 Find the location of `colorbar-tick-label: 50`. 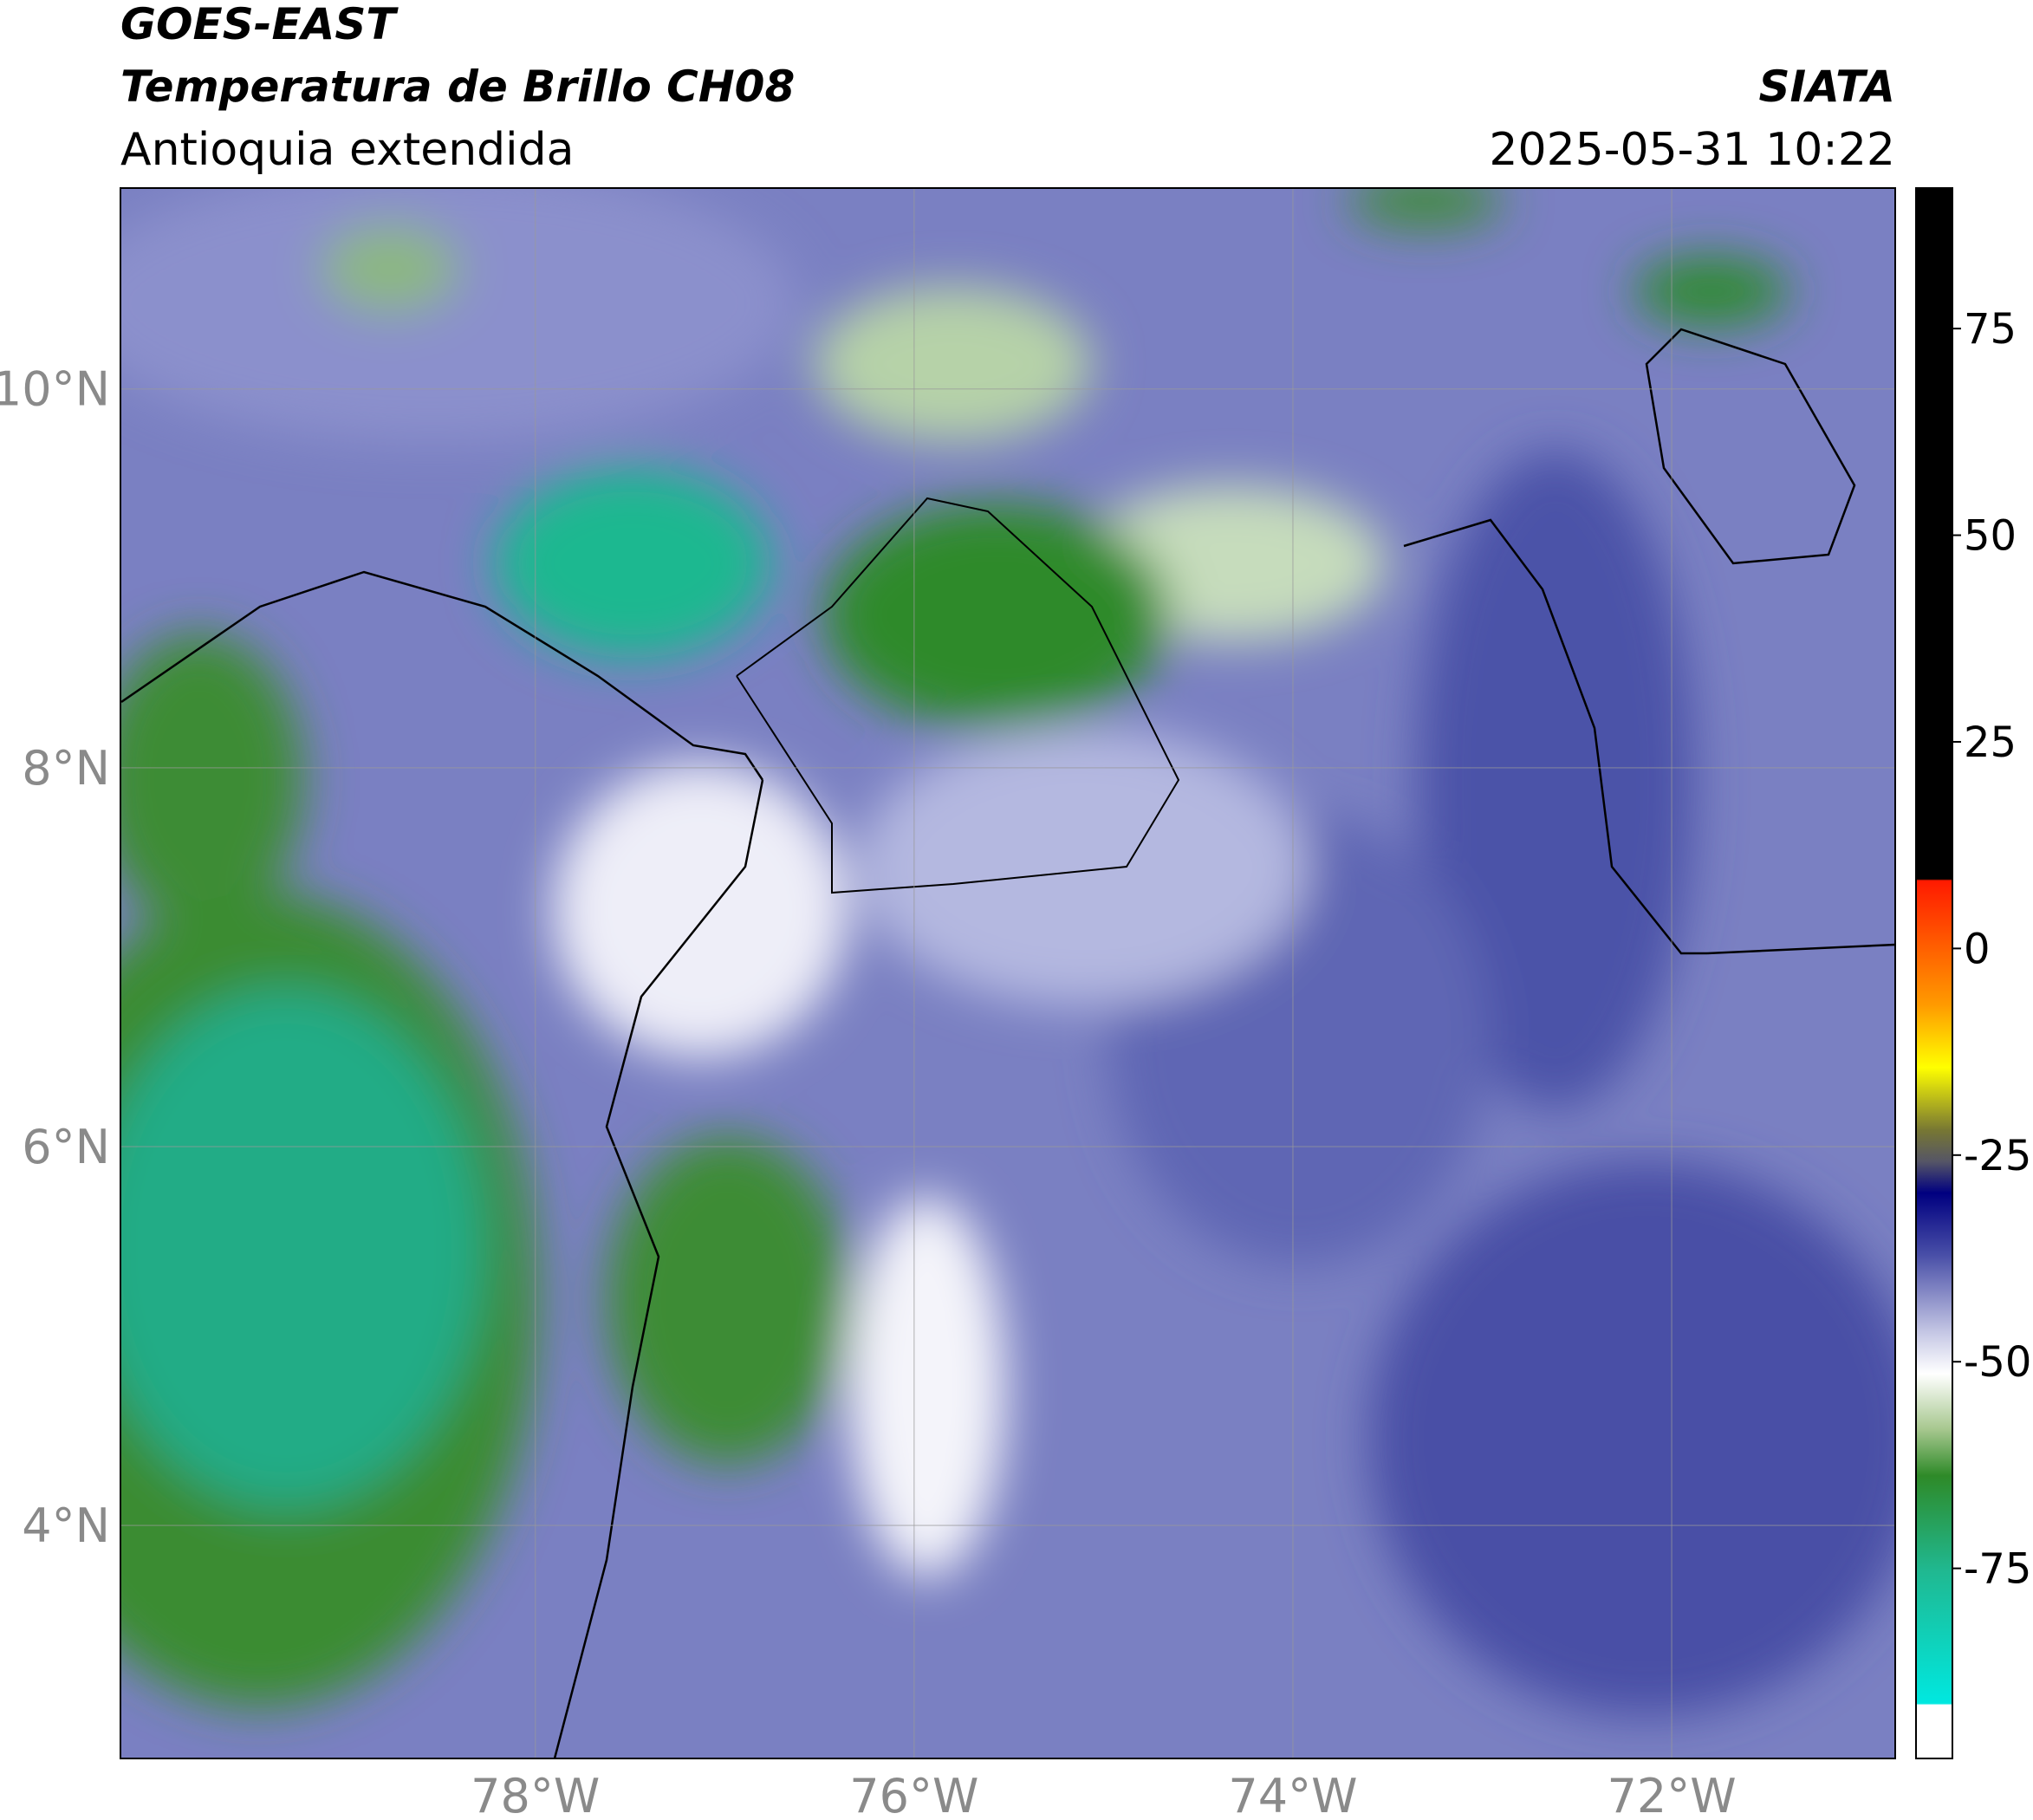

colorbar-tick-label: 50 is located at coordinates (1990, 536).